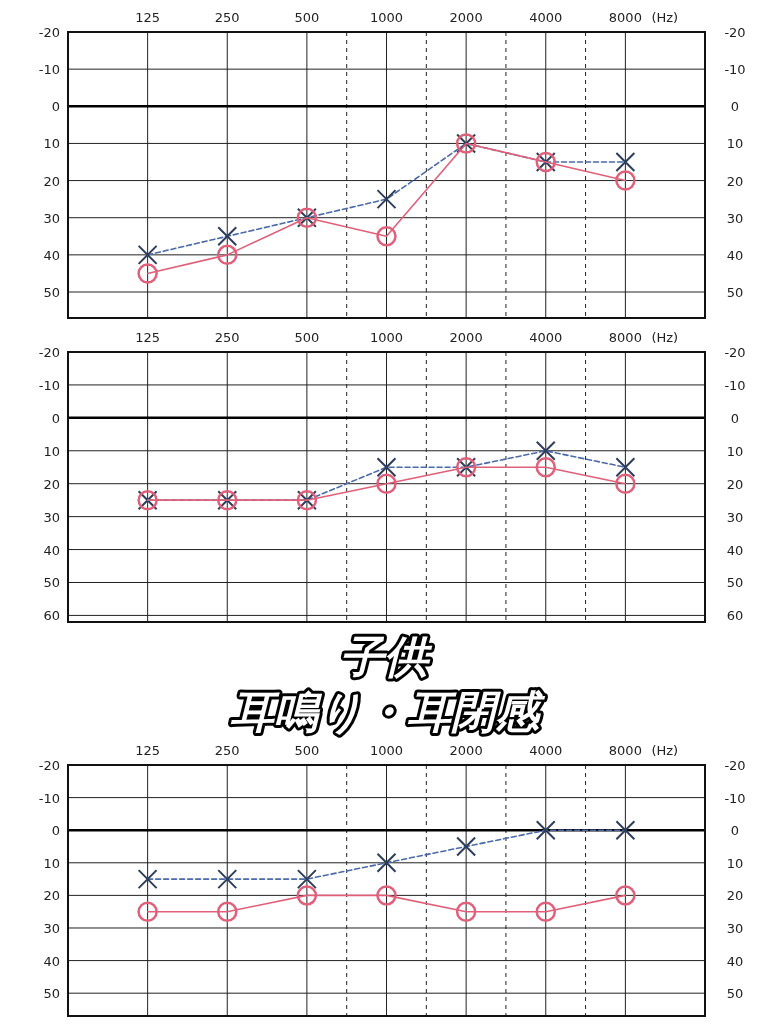 The image size is (768, 1024). Describe the element at coordinates (387, 711) in the screenshot. I see `text: 耳鳴り・耳閉感` at that location.